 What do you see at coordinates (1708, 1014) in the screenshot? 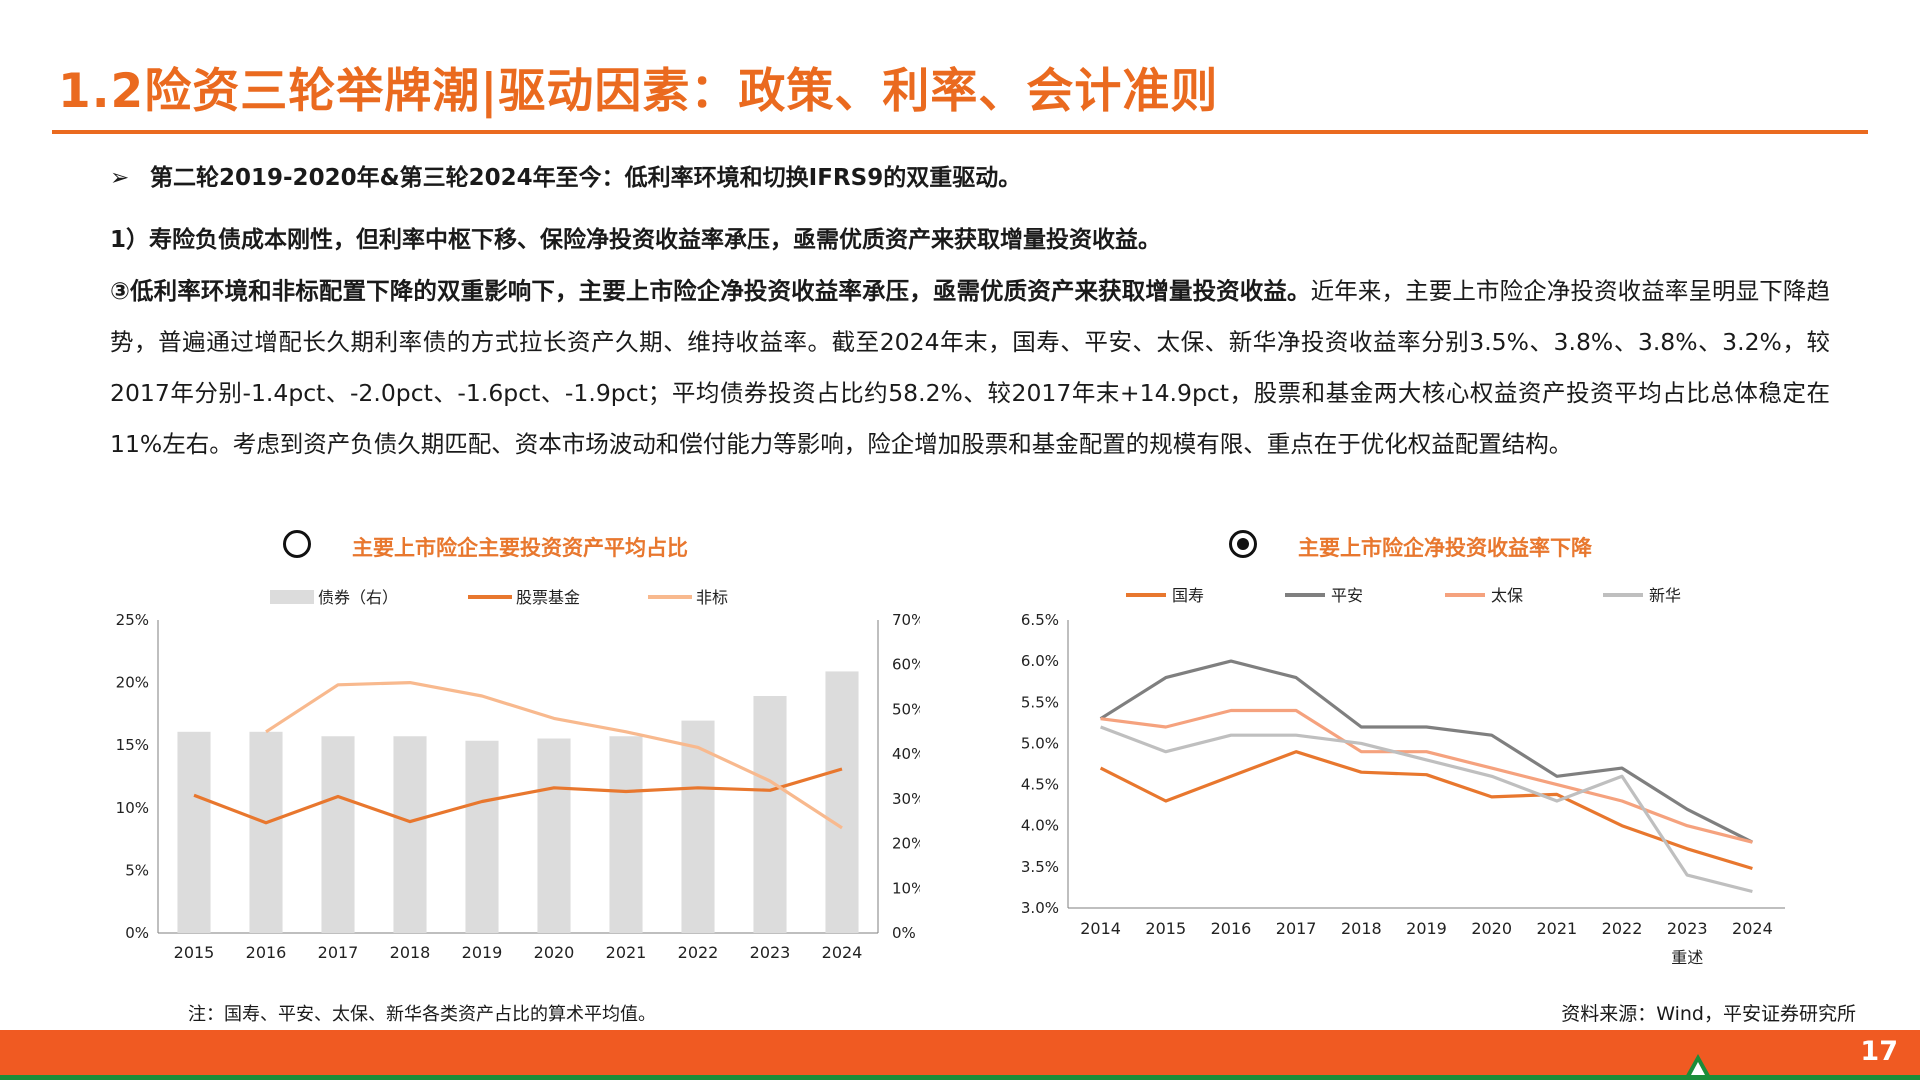
I see `data-source: 资料来源：Wind，平安证券研究所` at bounding box center [1708, 1014].